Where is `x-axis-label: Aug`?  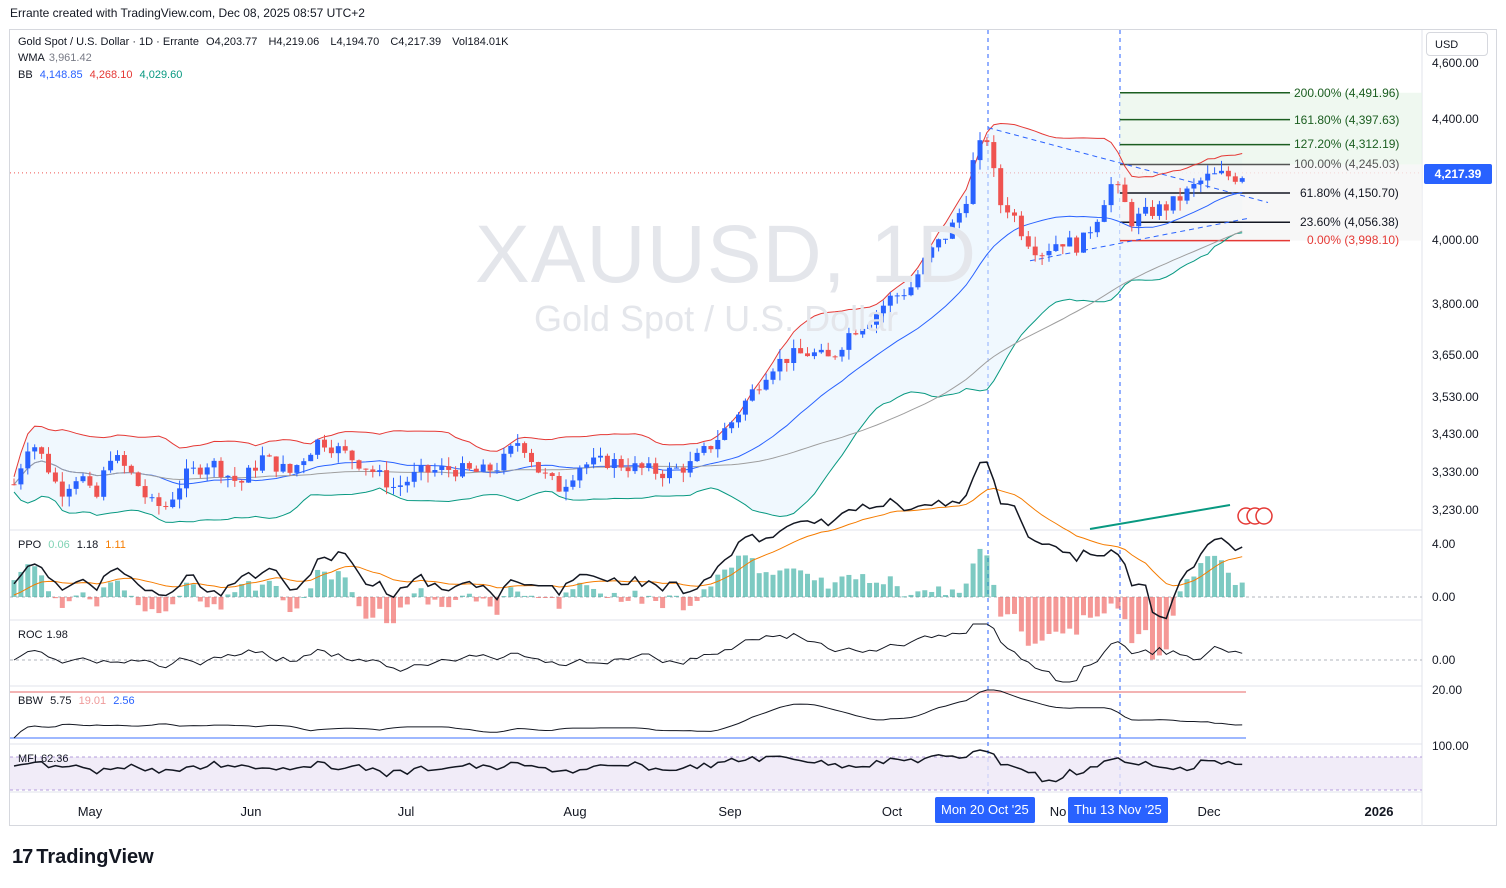
x-axis-label: Aug is located at coordinates (575, 811).